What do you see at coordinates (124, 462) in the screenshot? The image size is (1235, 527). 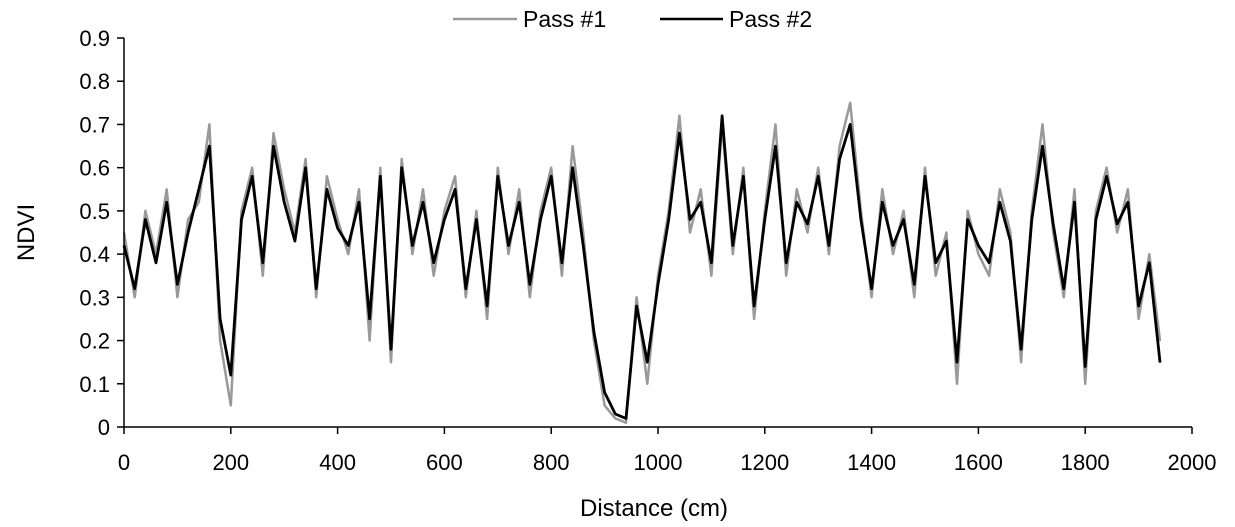 I see `x-tick-label: 0` at bounding box center [124, 462].